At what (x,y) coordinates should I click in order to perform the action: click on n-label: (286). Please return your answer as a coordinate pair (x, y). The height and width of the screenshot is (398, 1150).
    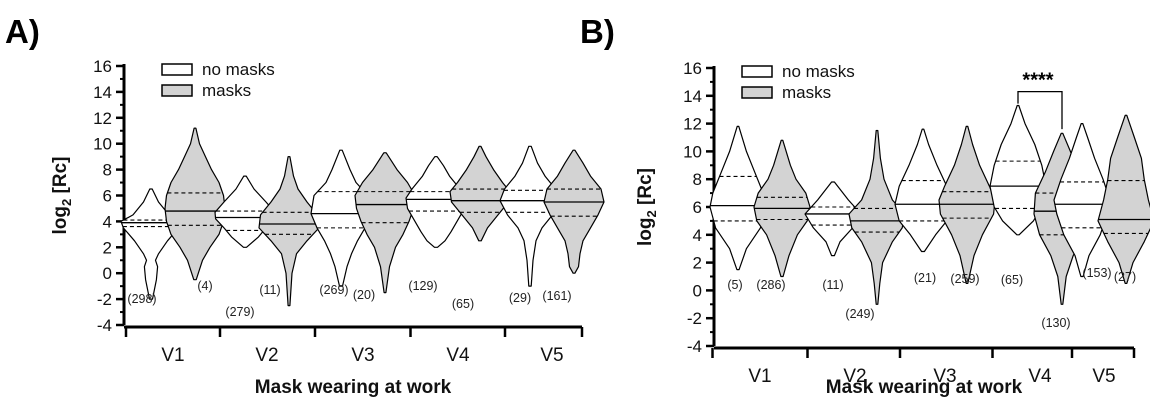
    Looking at the image, I should click on (770, 285).